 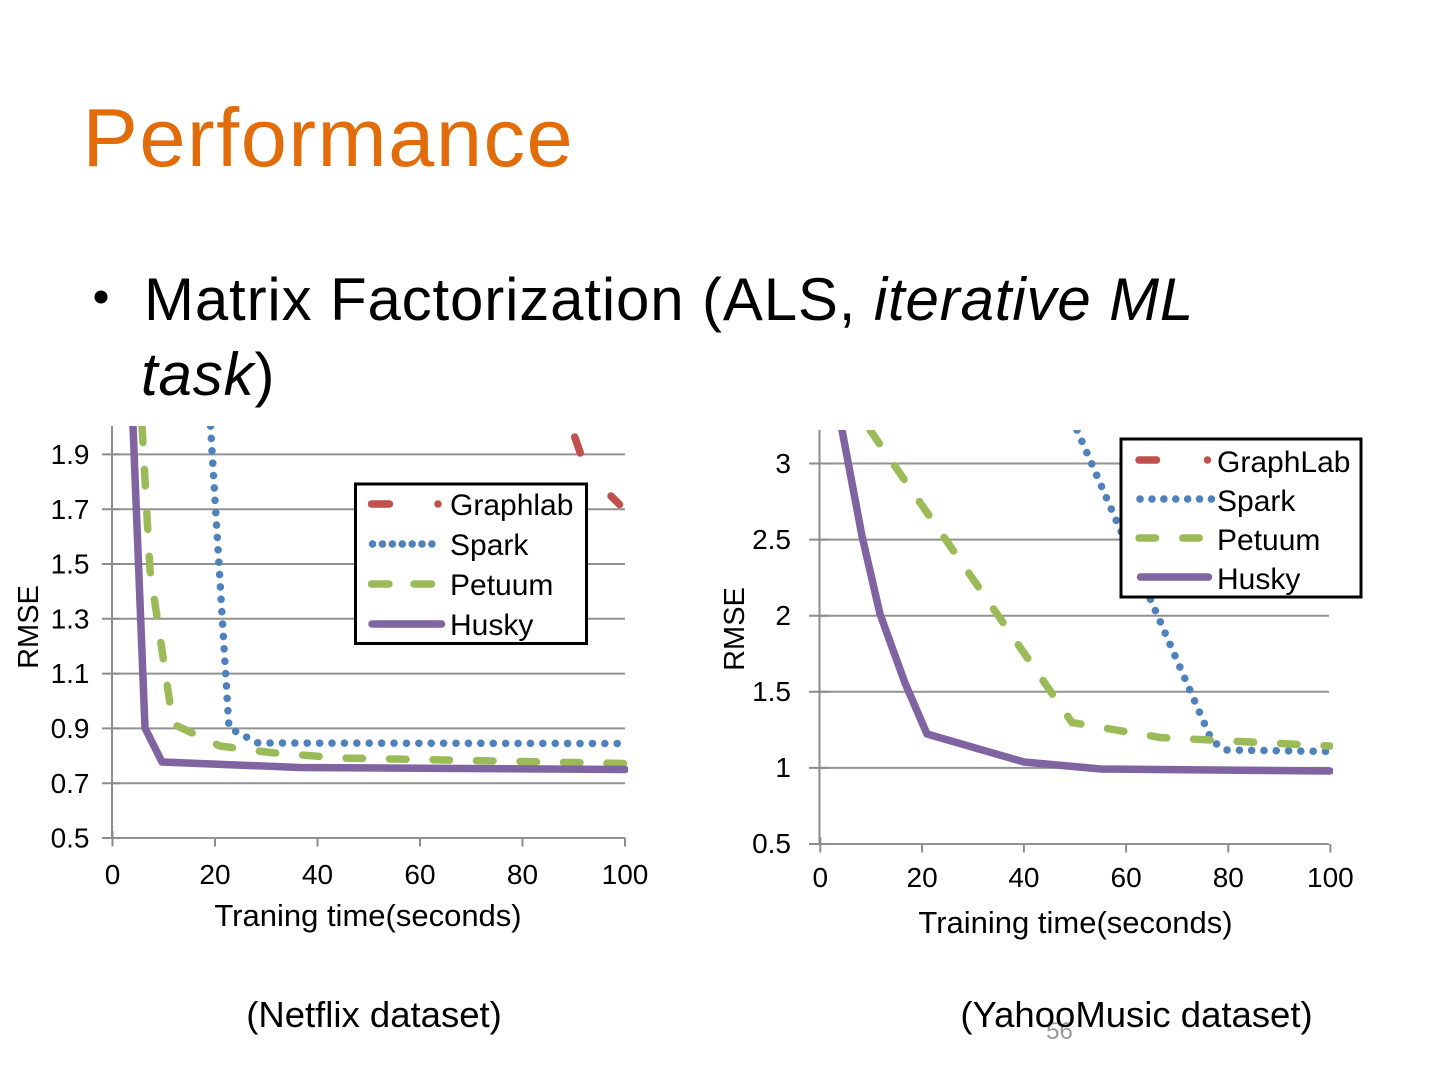 I want to click on svg-text: 1.1, so click(x=70, y=673).